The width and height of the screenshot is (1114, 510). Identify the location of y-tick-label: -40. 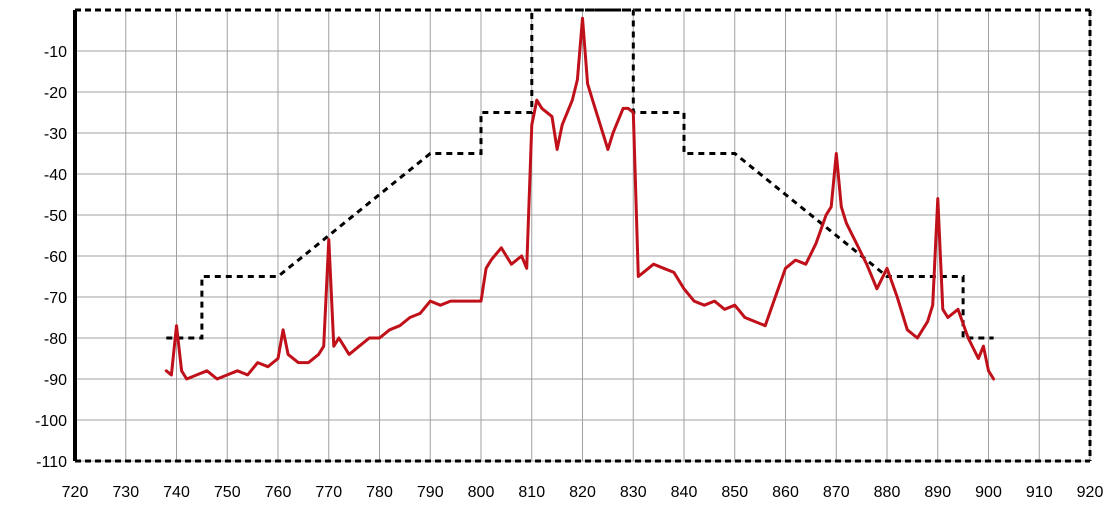
(55, 175).